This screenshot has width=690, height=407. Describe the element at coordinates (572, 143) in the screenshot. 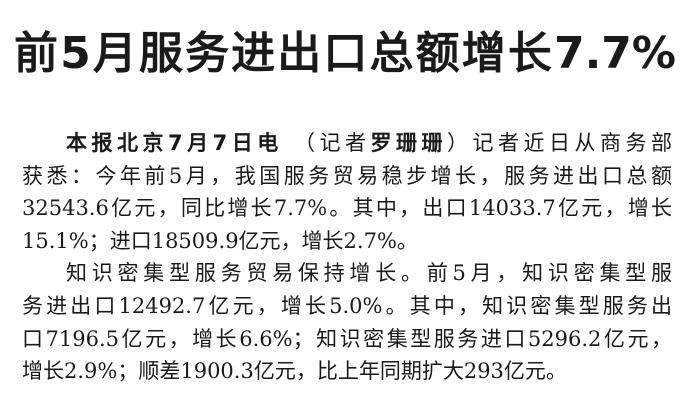

I see `article-text: 记者近日从商务部` at that location.